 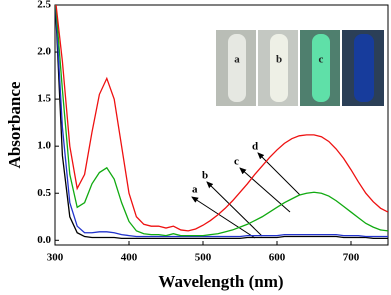 I want to click on y-tick-label: 2.5, so click(x=44, y=5).